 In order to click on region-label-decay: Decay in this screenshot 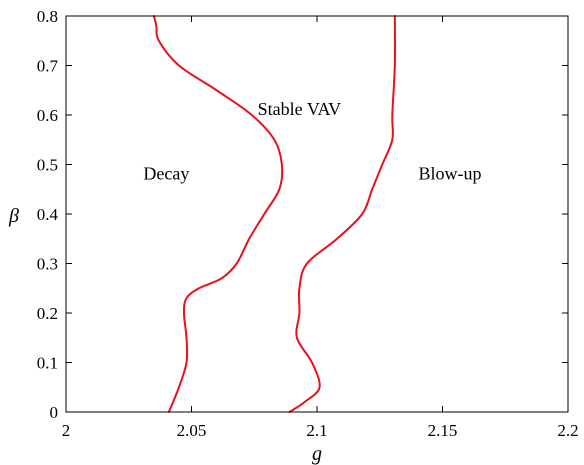, I will do `click(166, 173)`.